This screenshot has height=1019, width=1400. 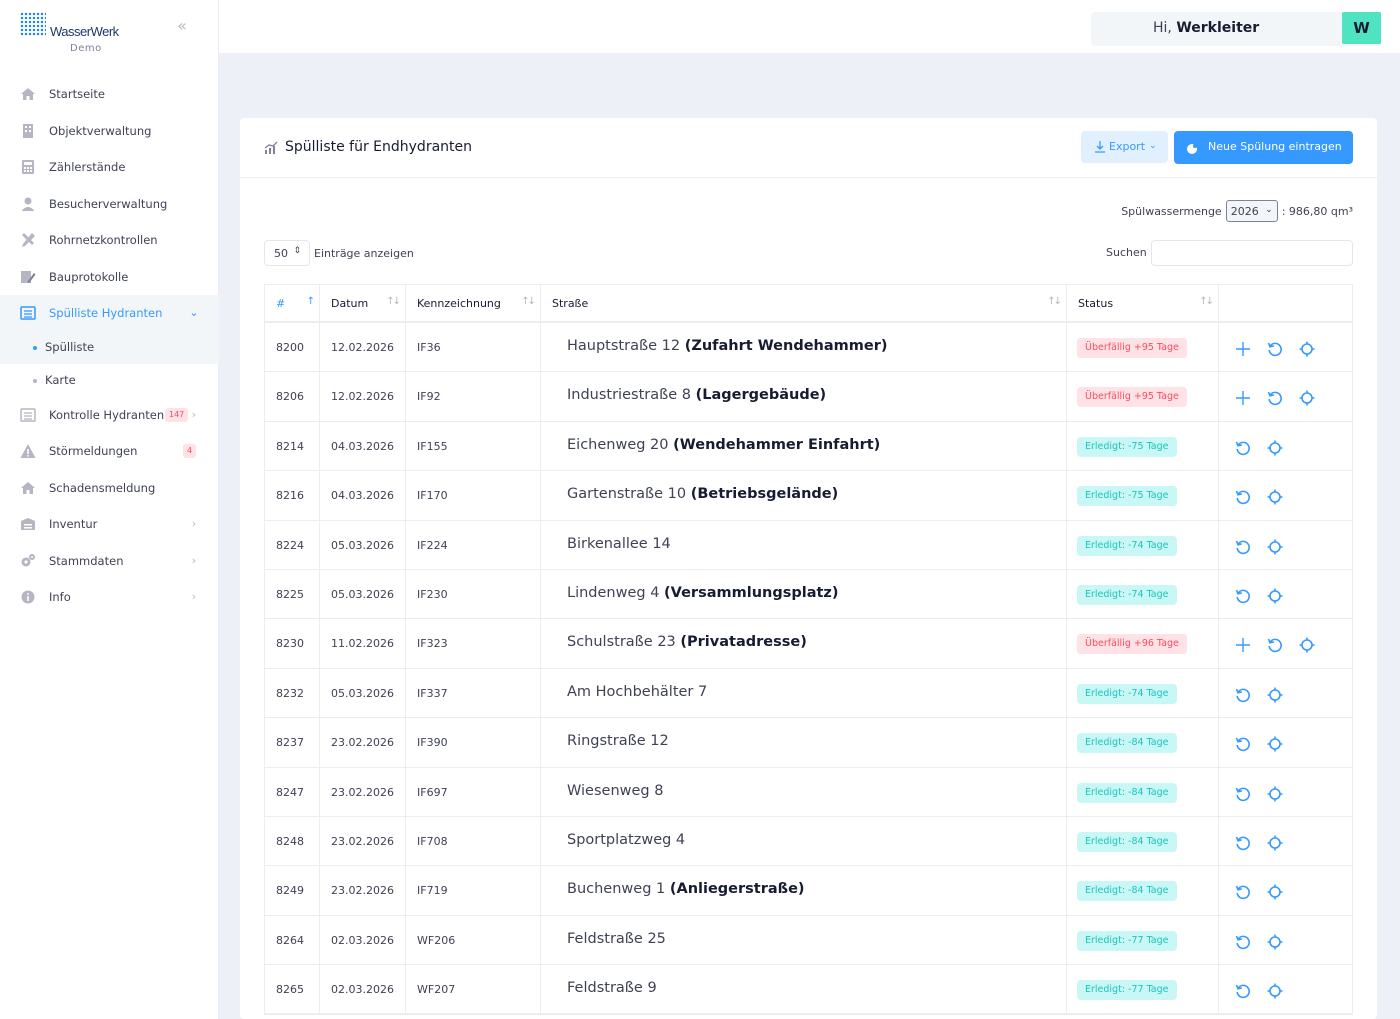 I want to click on sidebar-item-bauprotokolle: Bauprotokolle, so click(x=109, y=277).